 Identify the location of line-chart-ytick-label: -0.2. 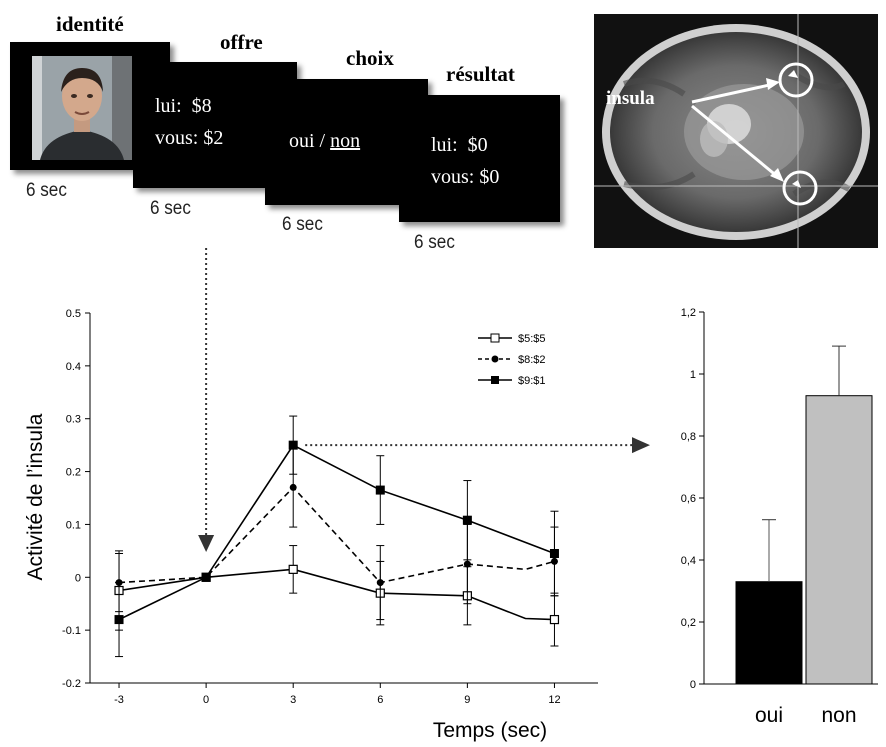
(71, 684).